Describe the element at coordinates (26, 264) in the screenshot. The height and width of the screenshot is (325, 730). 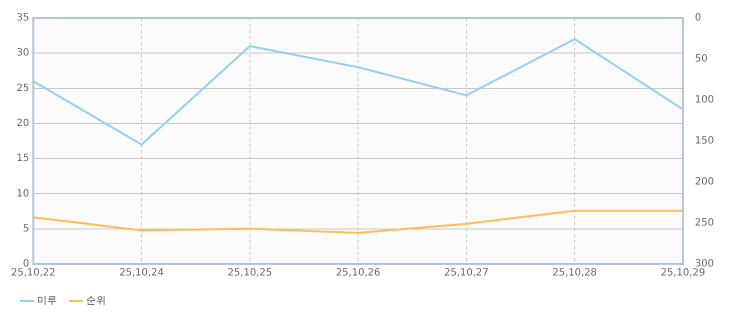
I see `y-tick-label: 0` at that location.